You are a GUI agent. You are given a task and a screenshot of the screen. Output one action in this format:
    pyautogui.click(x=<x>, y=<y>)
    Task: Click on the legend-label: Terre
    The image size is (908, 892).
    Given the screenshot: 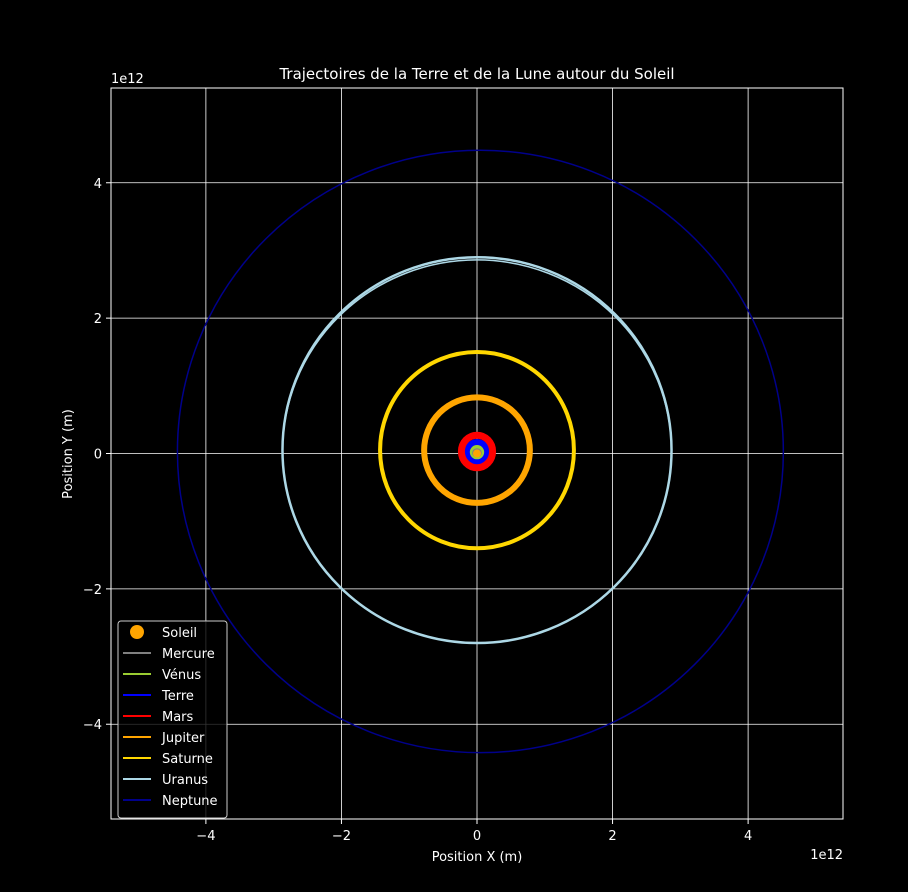 What is the action you would take?
    pyautogui.click(x=177, y=696)
    